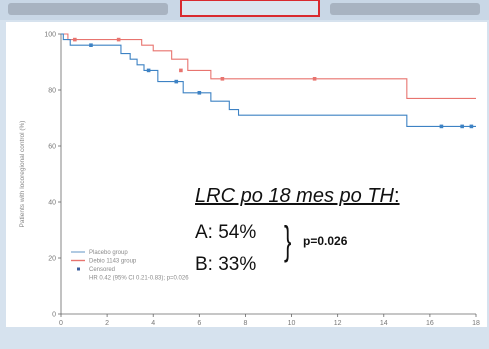  I want to click on x-tick-label: 8, so click(245, 323).